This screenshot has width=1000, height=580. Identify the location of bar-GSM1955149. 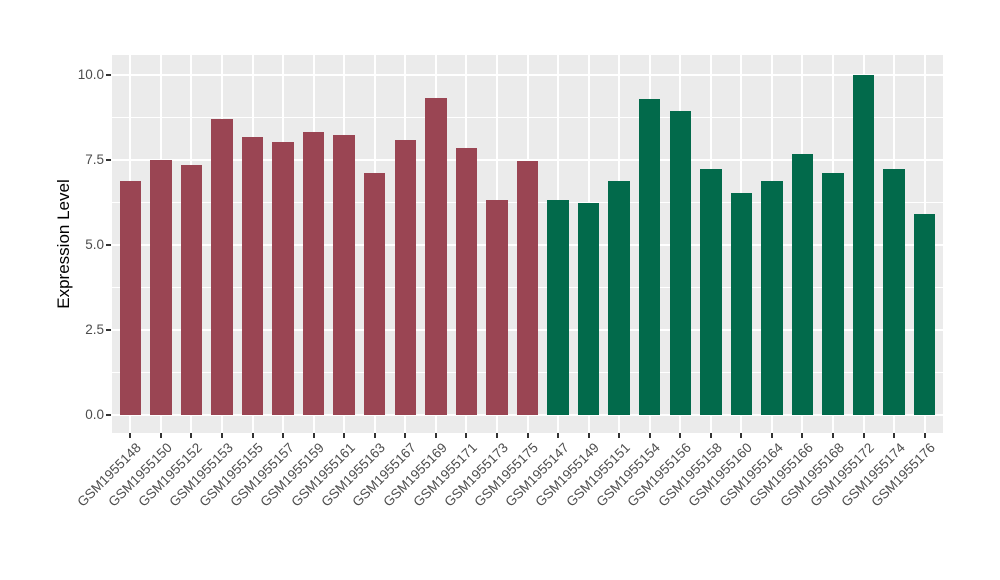
(588, 309).